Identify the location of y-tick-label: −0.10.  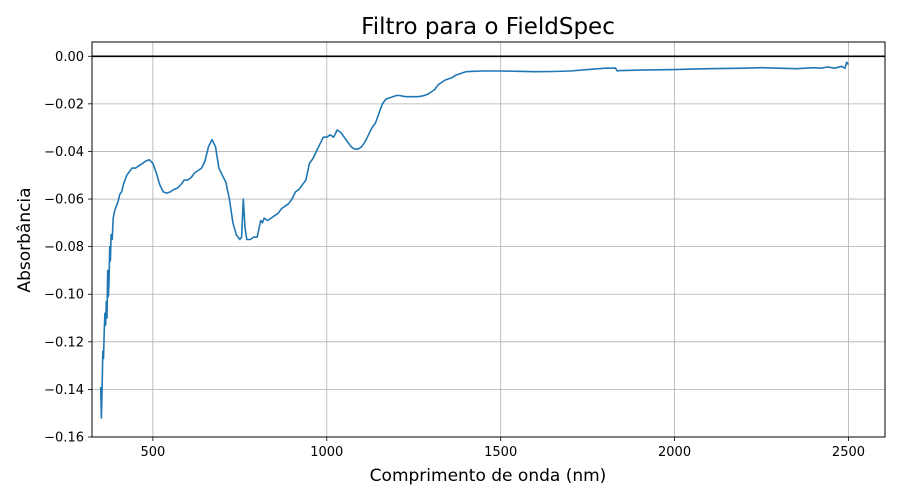
(64, 295).